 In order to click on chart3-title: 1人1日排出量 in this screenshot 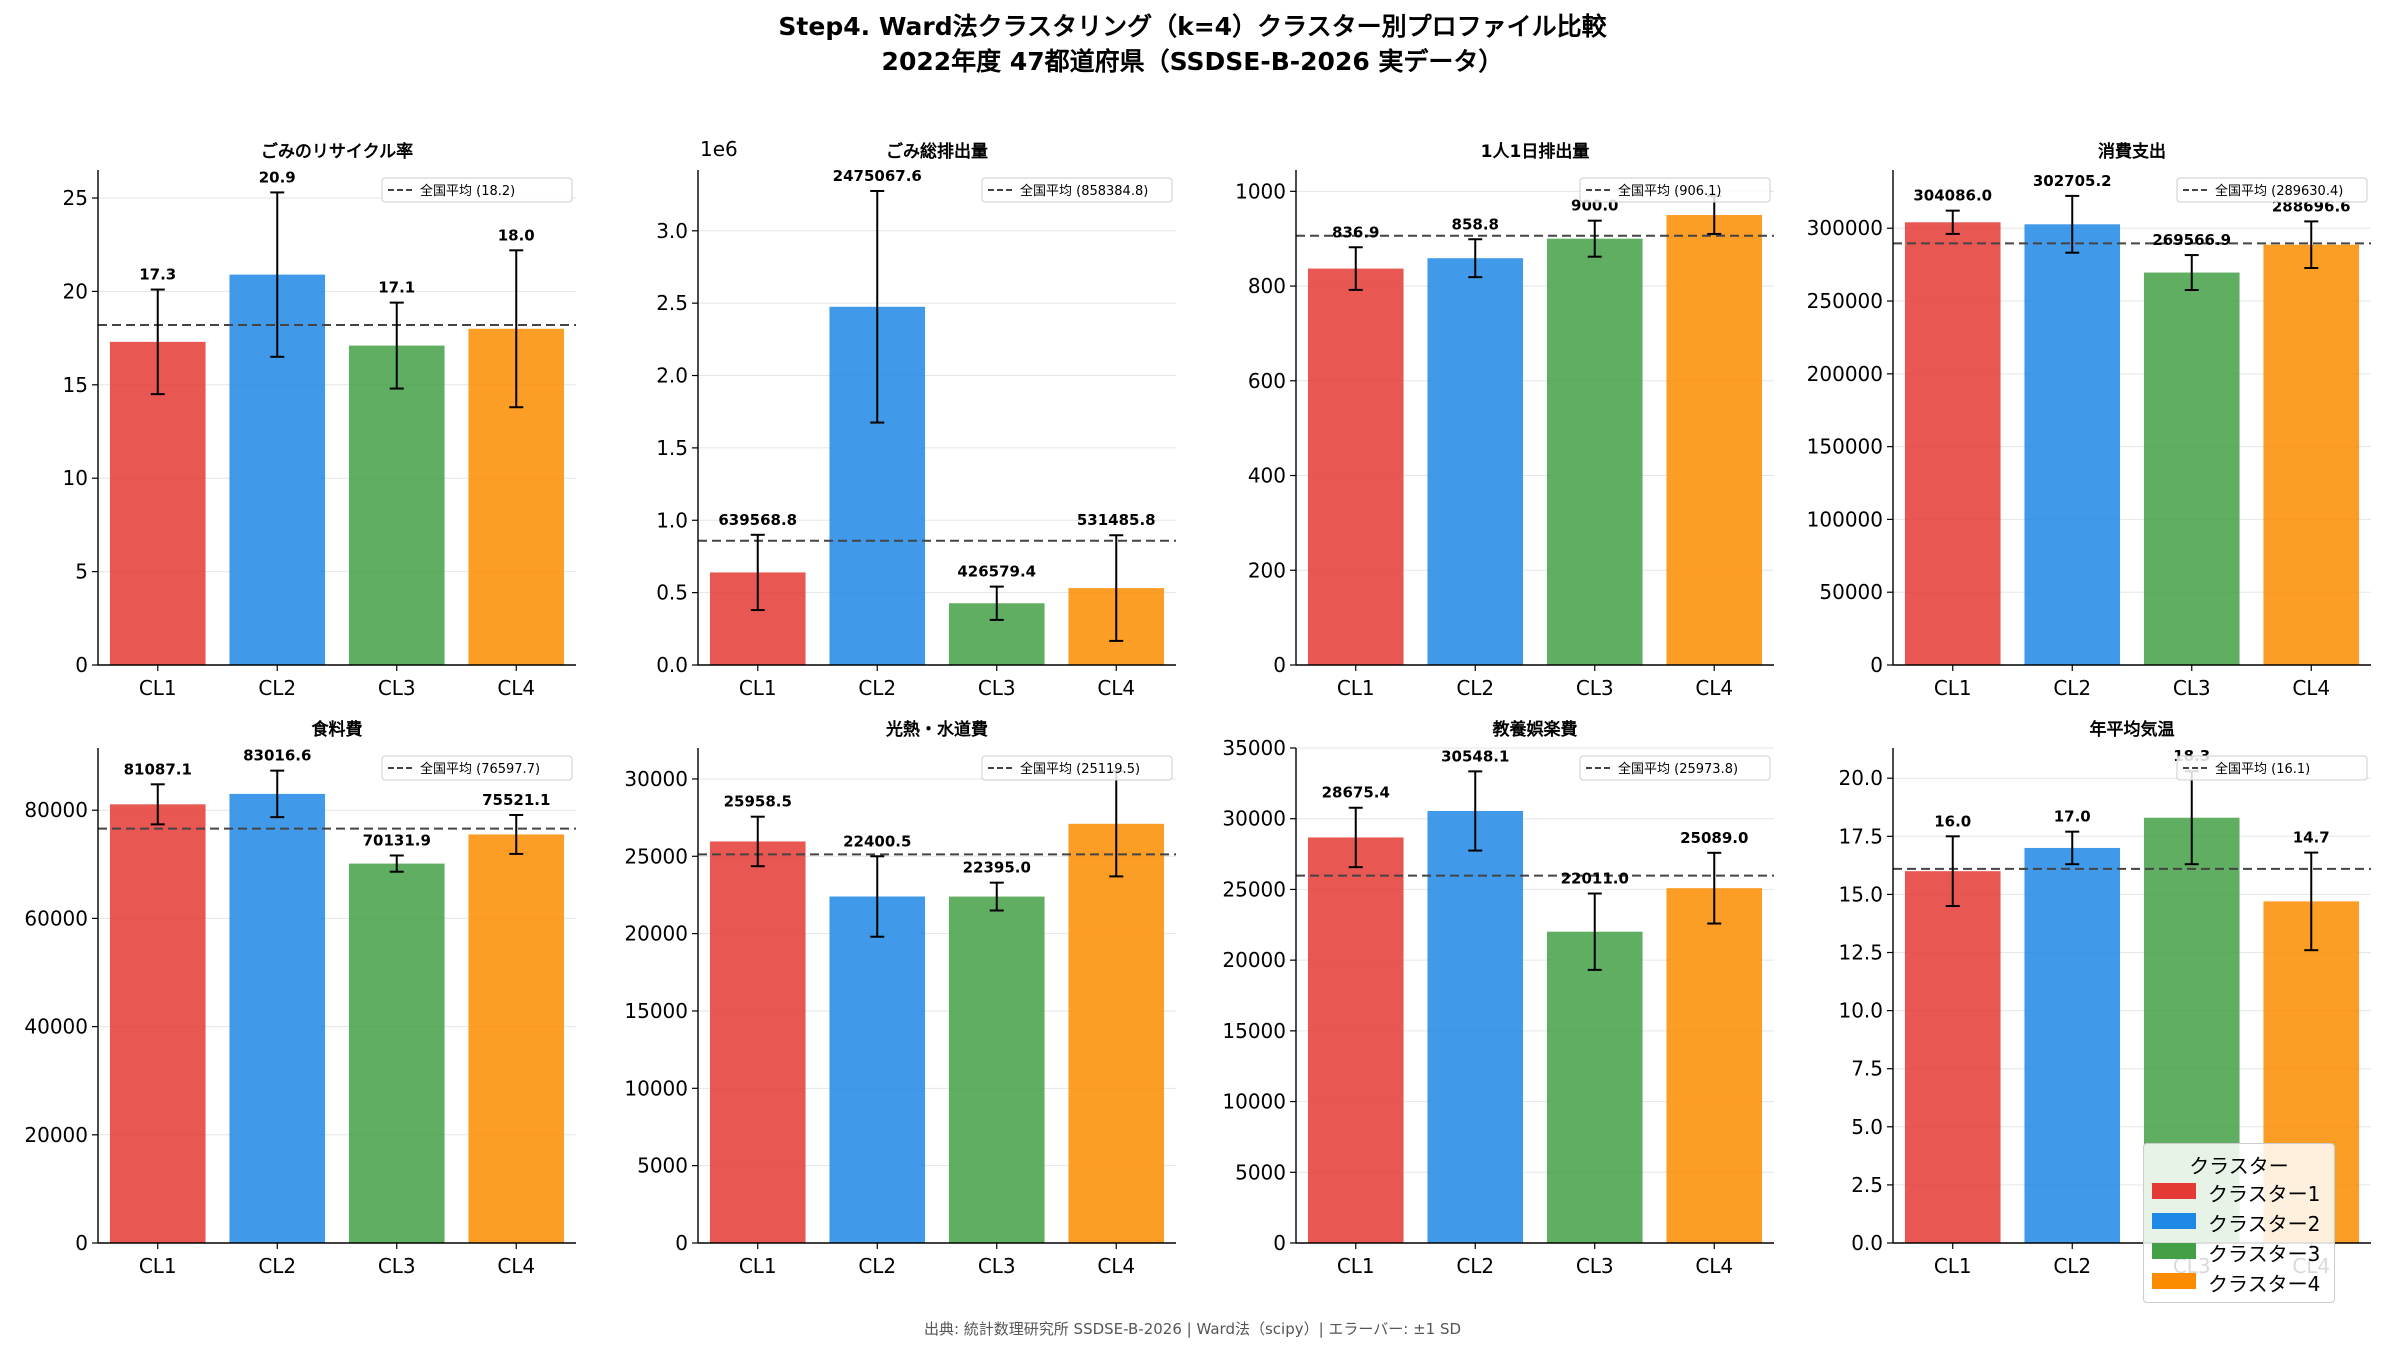, I will do `click(1535, 151)`.